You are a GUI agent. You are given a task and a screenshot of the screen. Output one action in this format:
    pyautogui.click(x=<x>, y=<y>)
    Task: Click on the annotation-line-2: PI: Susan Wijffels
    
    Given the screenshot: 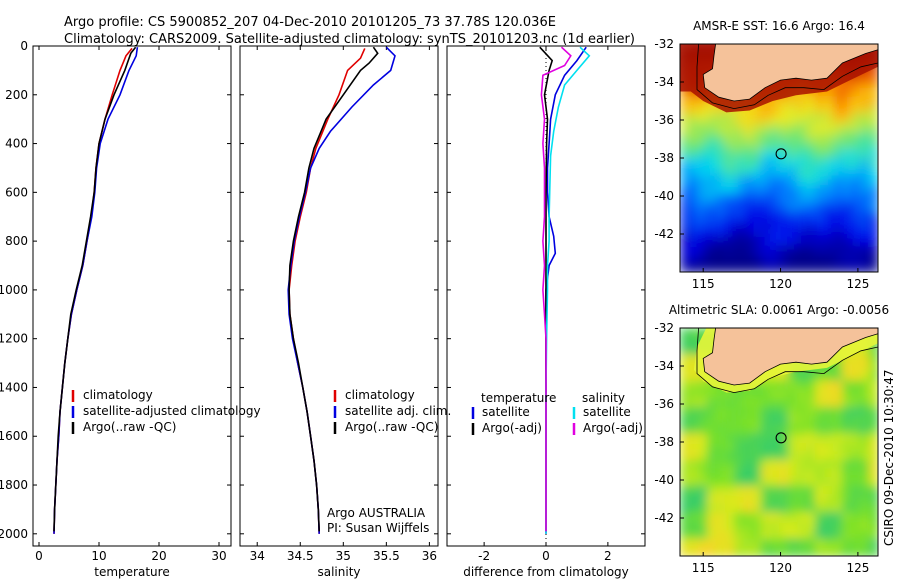 What is the action you would take?
    pyautogui.click(x=378, y=528)
    